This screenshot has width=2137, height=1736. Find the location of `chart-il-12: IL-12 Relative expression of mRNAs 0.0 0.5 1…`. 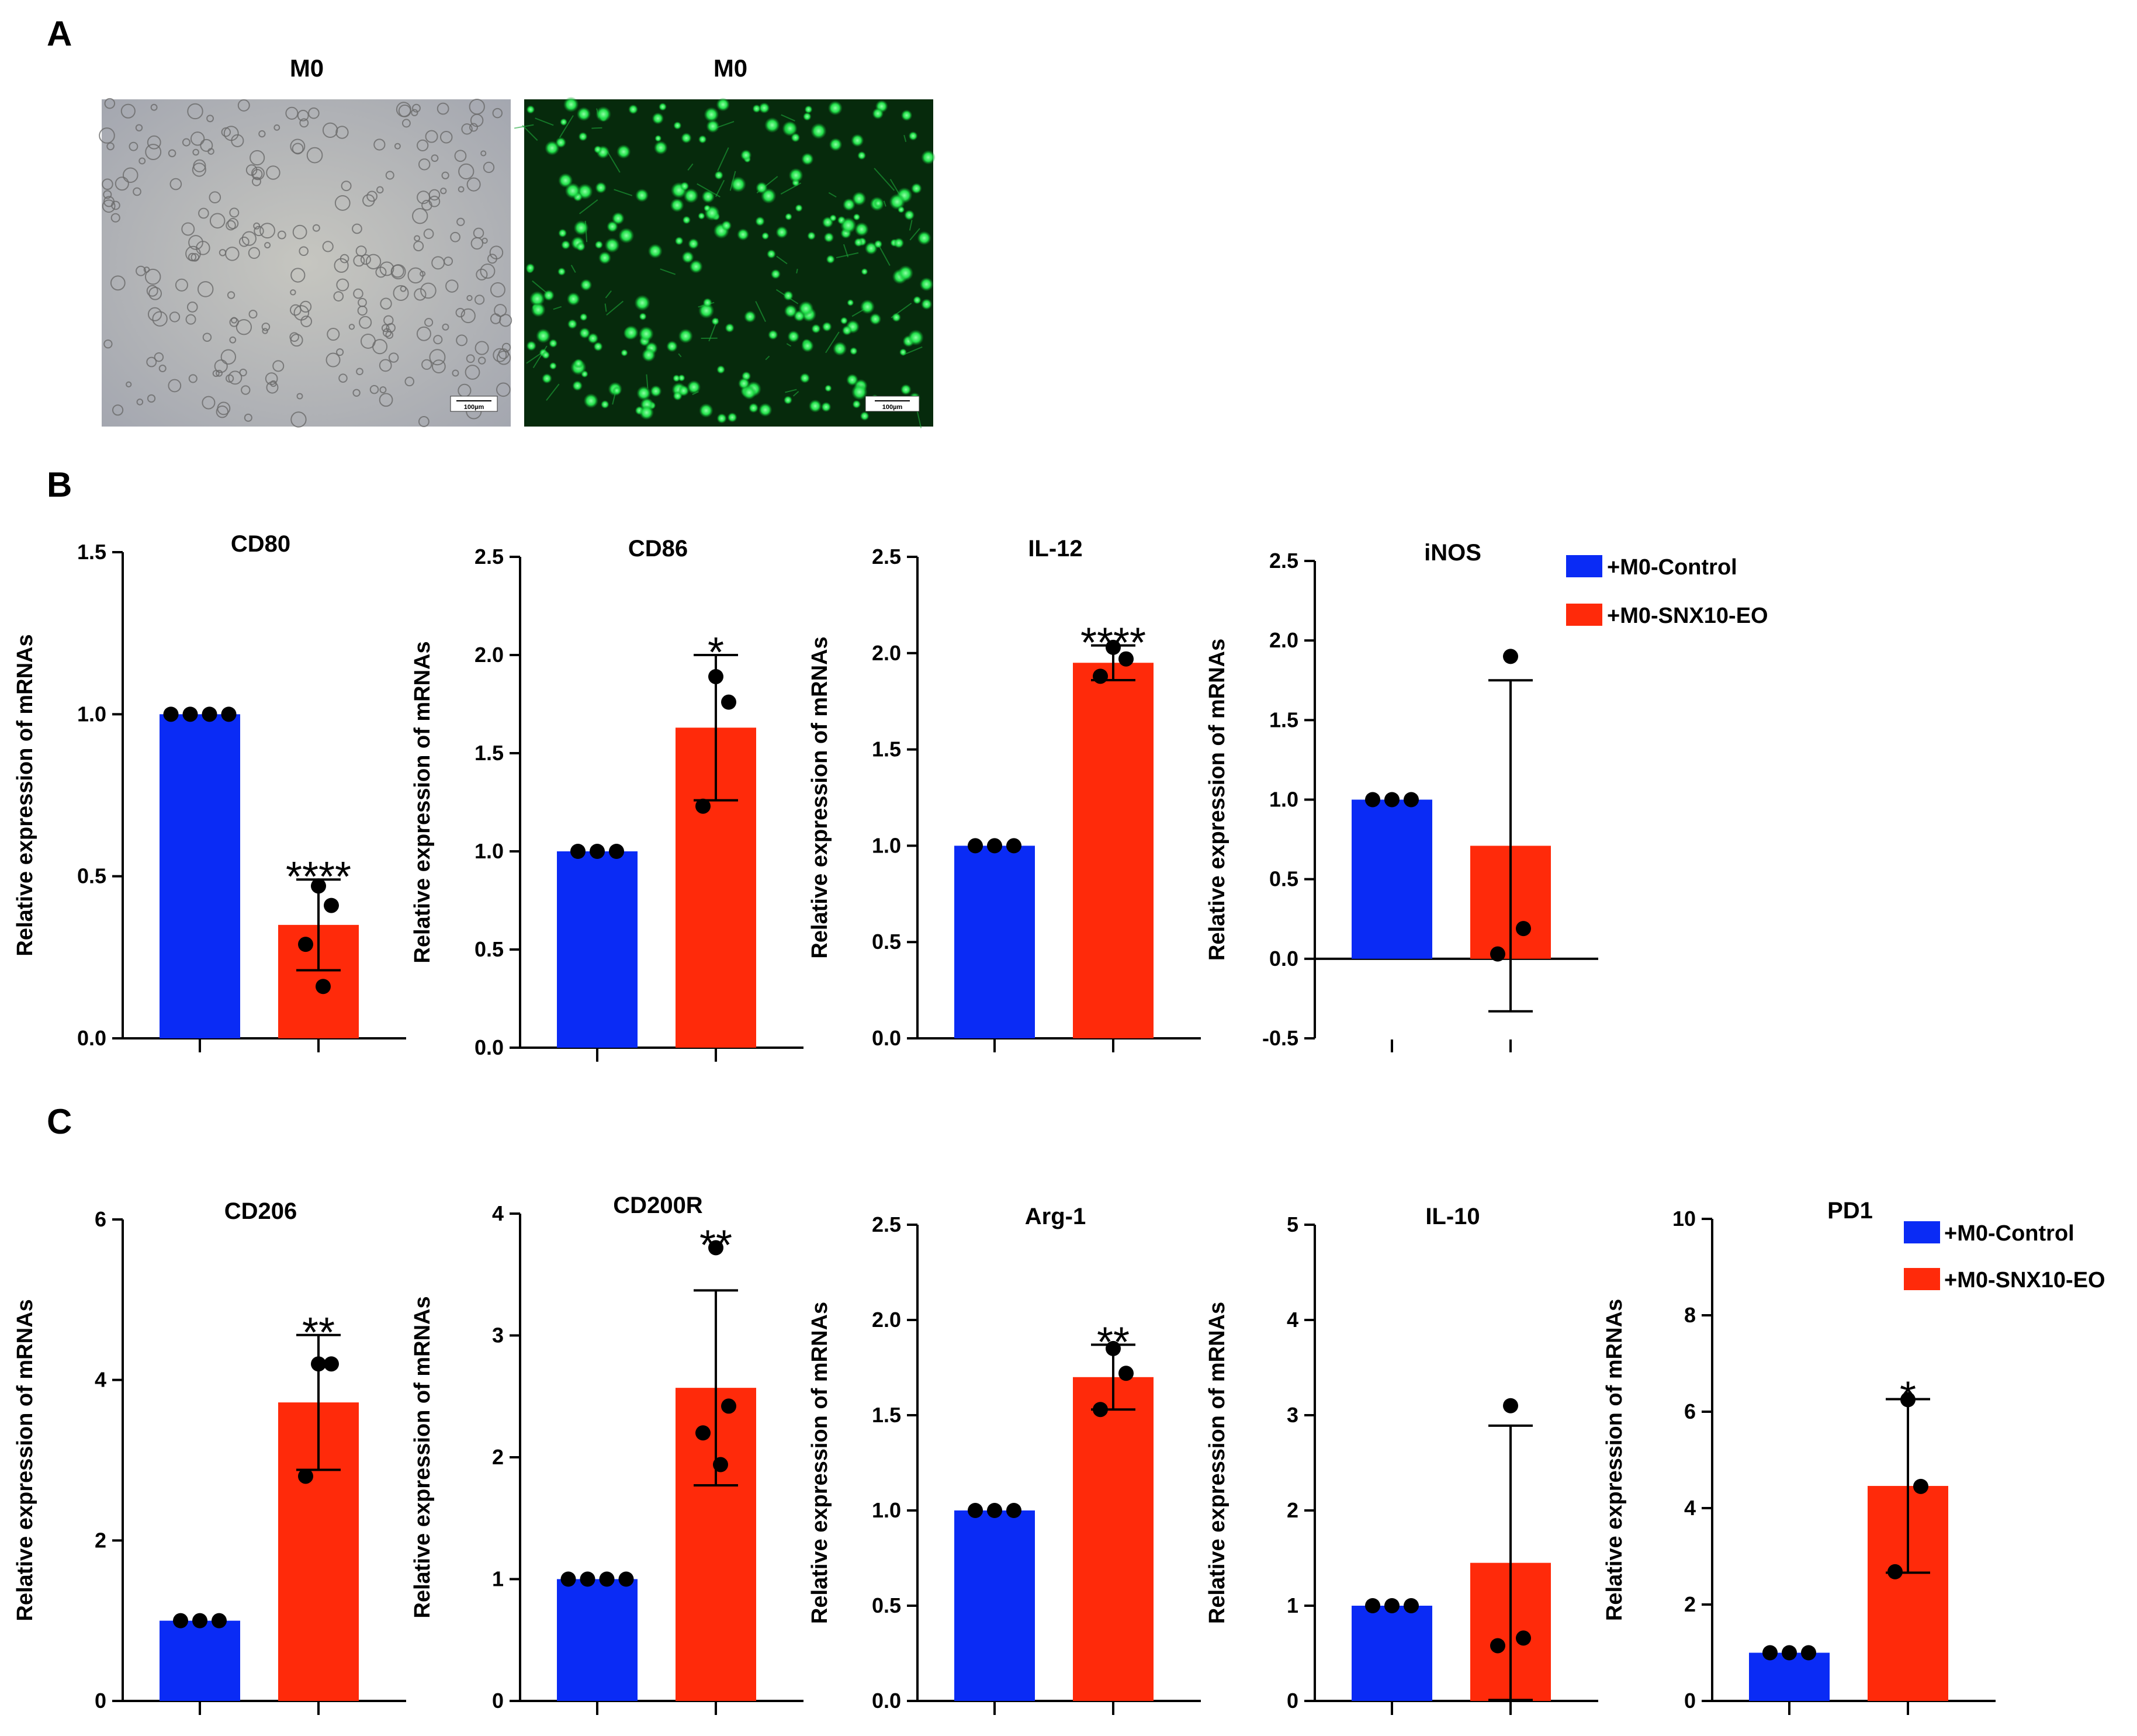

chart-il-12: IL-12 Relative expression of mRNAs 0.0 0.5 1… is located at coordinates (1004, 794).